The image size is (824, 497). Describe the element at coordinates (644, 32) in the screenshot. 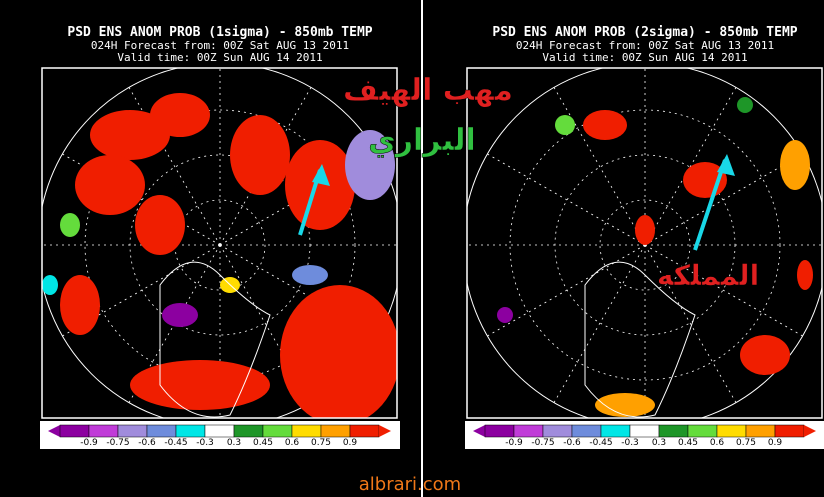

I see `map-title: PSD ENS ANOM PROB (2sigma) - 850mb TEMP` at that location.